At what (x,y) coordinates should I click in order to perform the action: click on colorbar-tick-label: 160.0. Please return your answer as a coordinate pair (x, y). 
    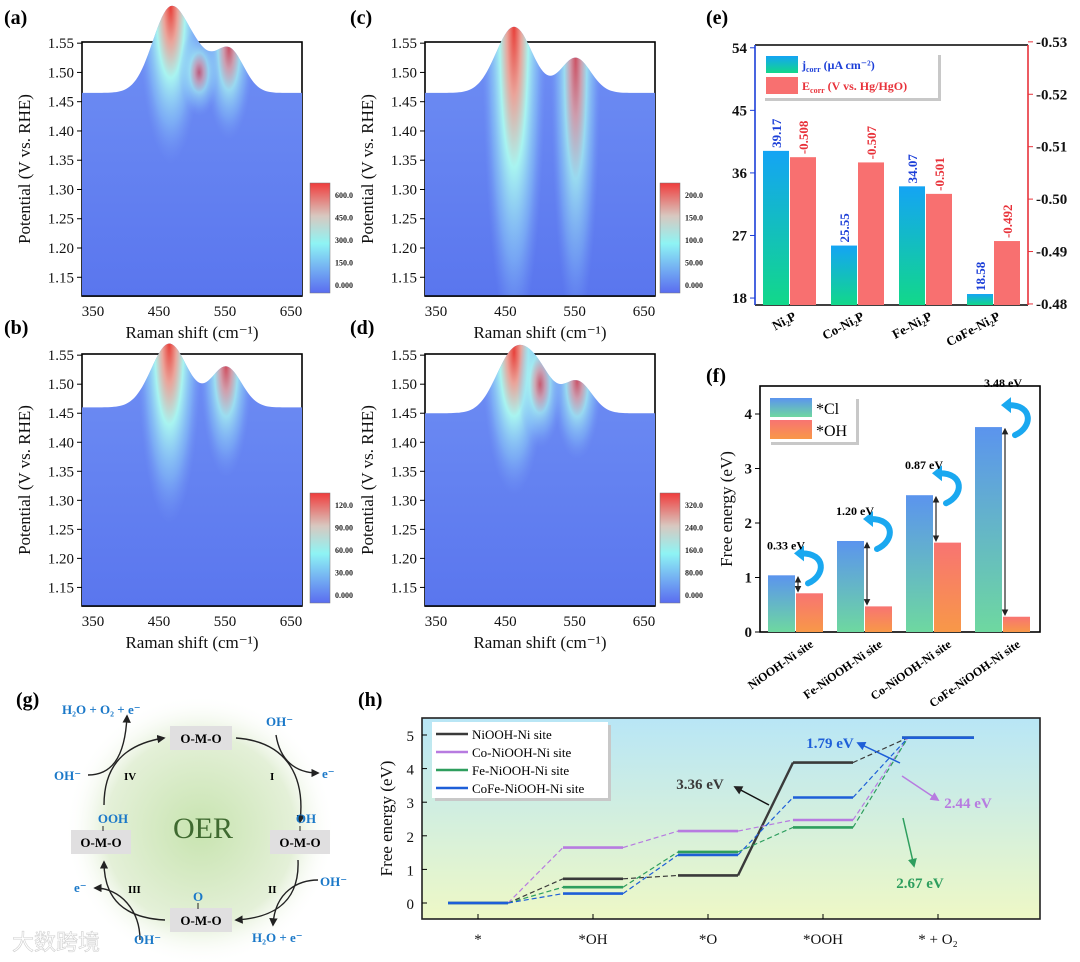
    Looking at the image, I should click on (694, 550).